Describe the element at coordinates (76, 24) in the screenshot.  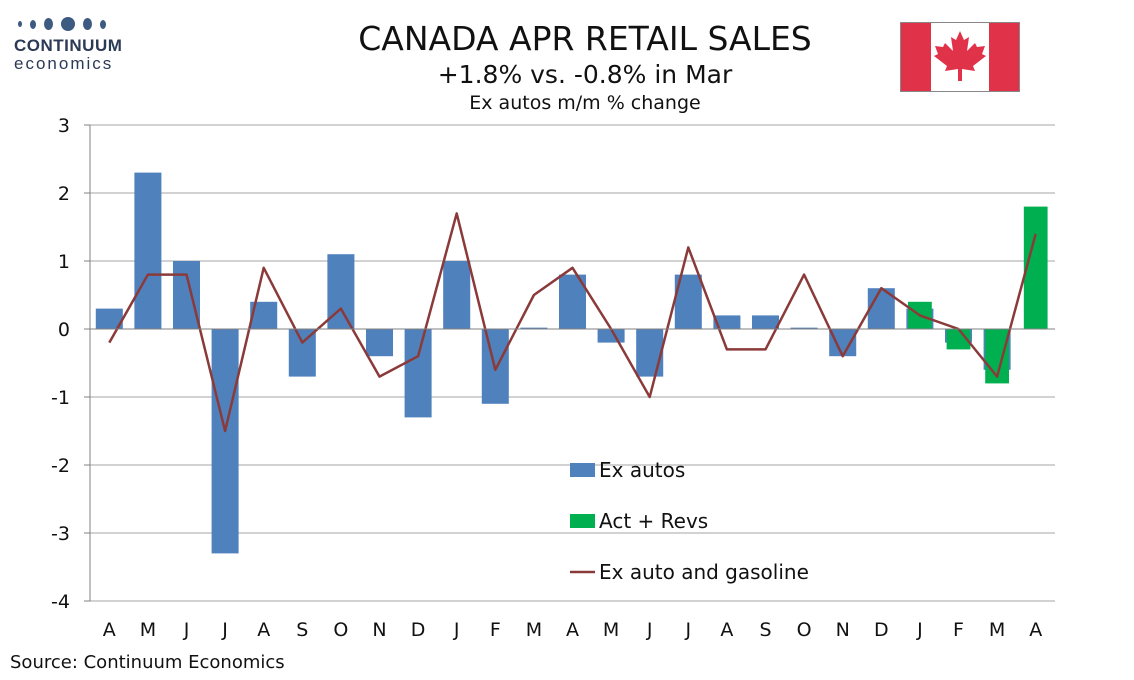
I see `logo-dots` at that location.